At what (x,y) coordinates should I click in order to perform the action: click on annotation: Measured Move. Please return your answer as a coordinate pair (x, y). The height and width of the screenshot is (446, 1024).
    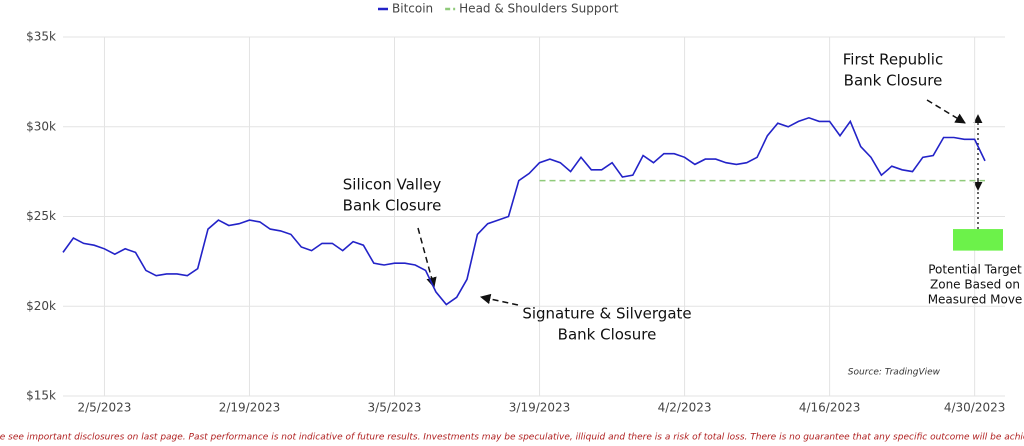
    Looking at the image, I should click on (975, 300).